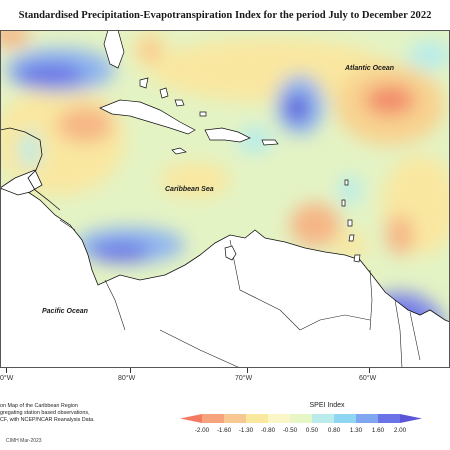 This screenshot has height=450, width=450. Describe the element at coordinates (334, 430) in the screenshot. I see `legend-value-label: 0.80` at that location.